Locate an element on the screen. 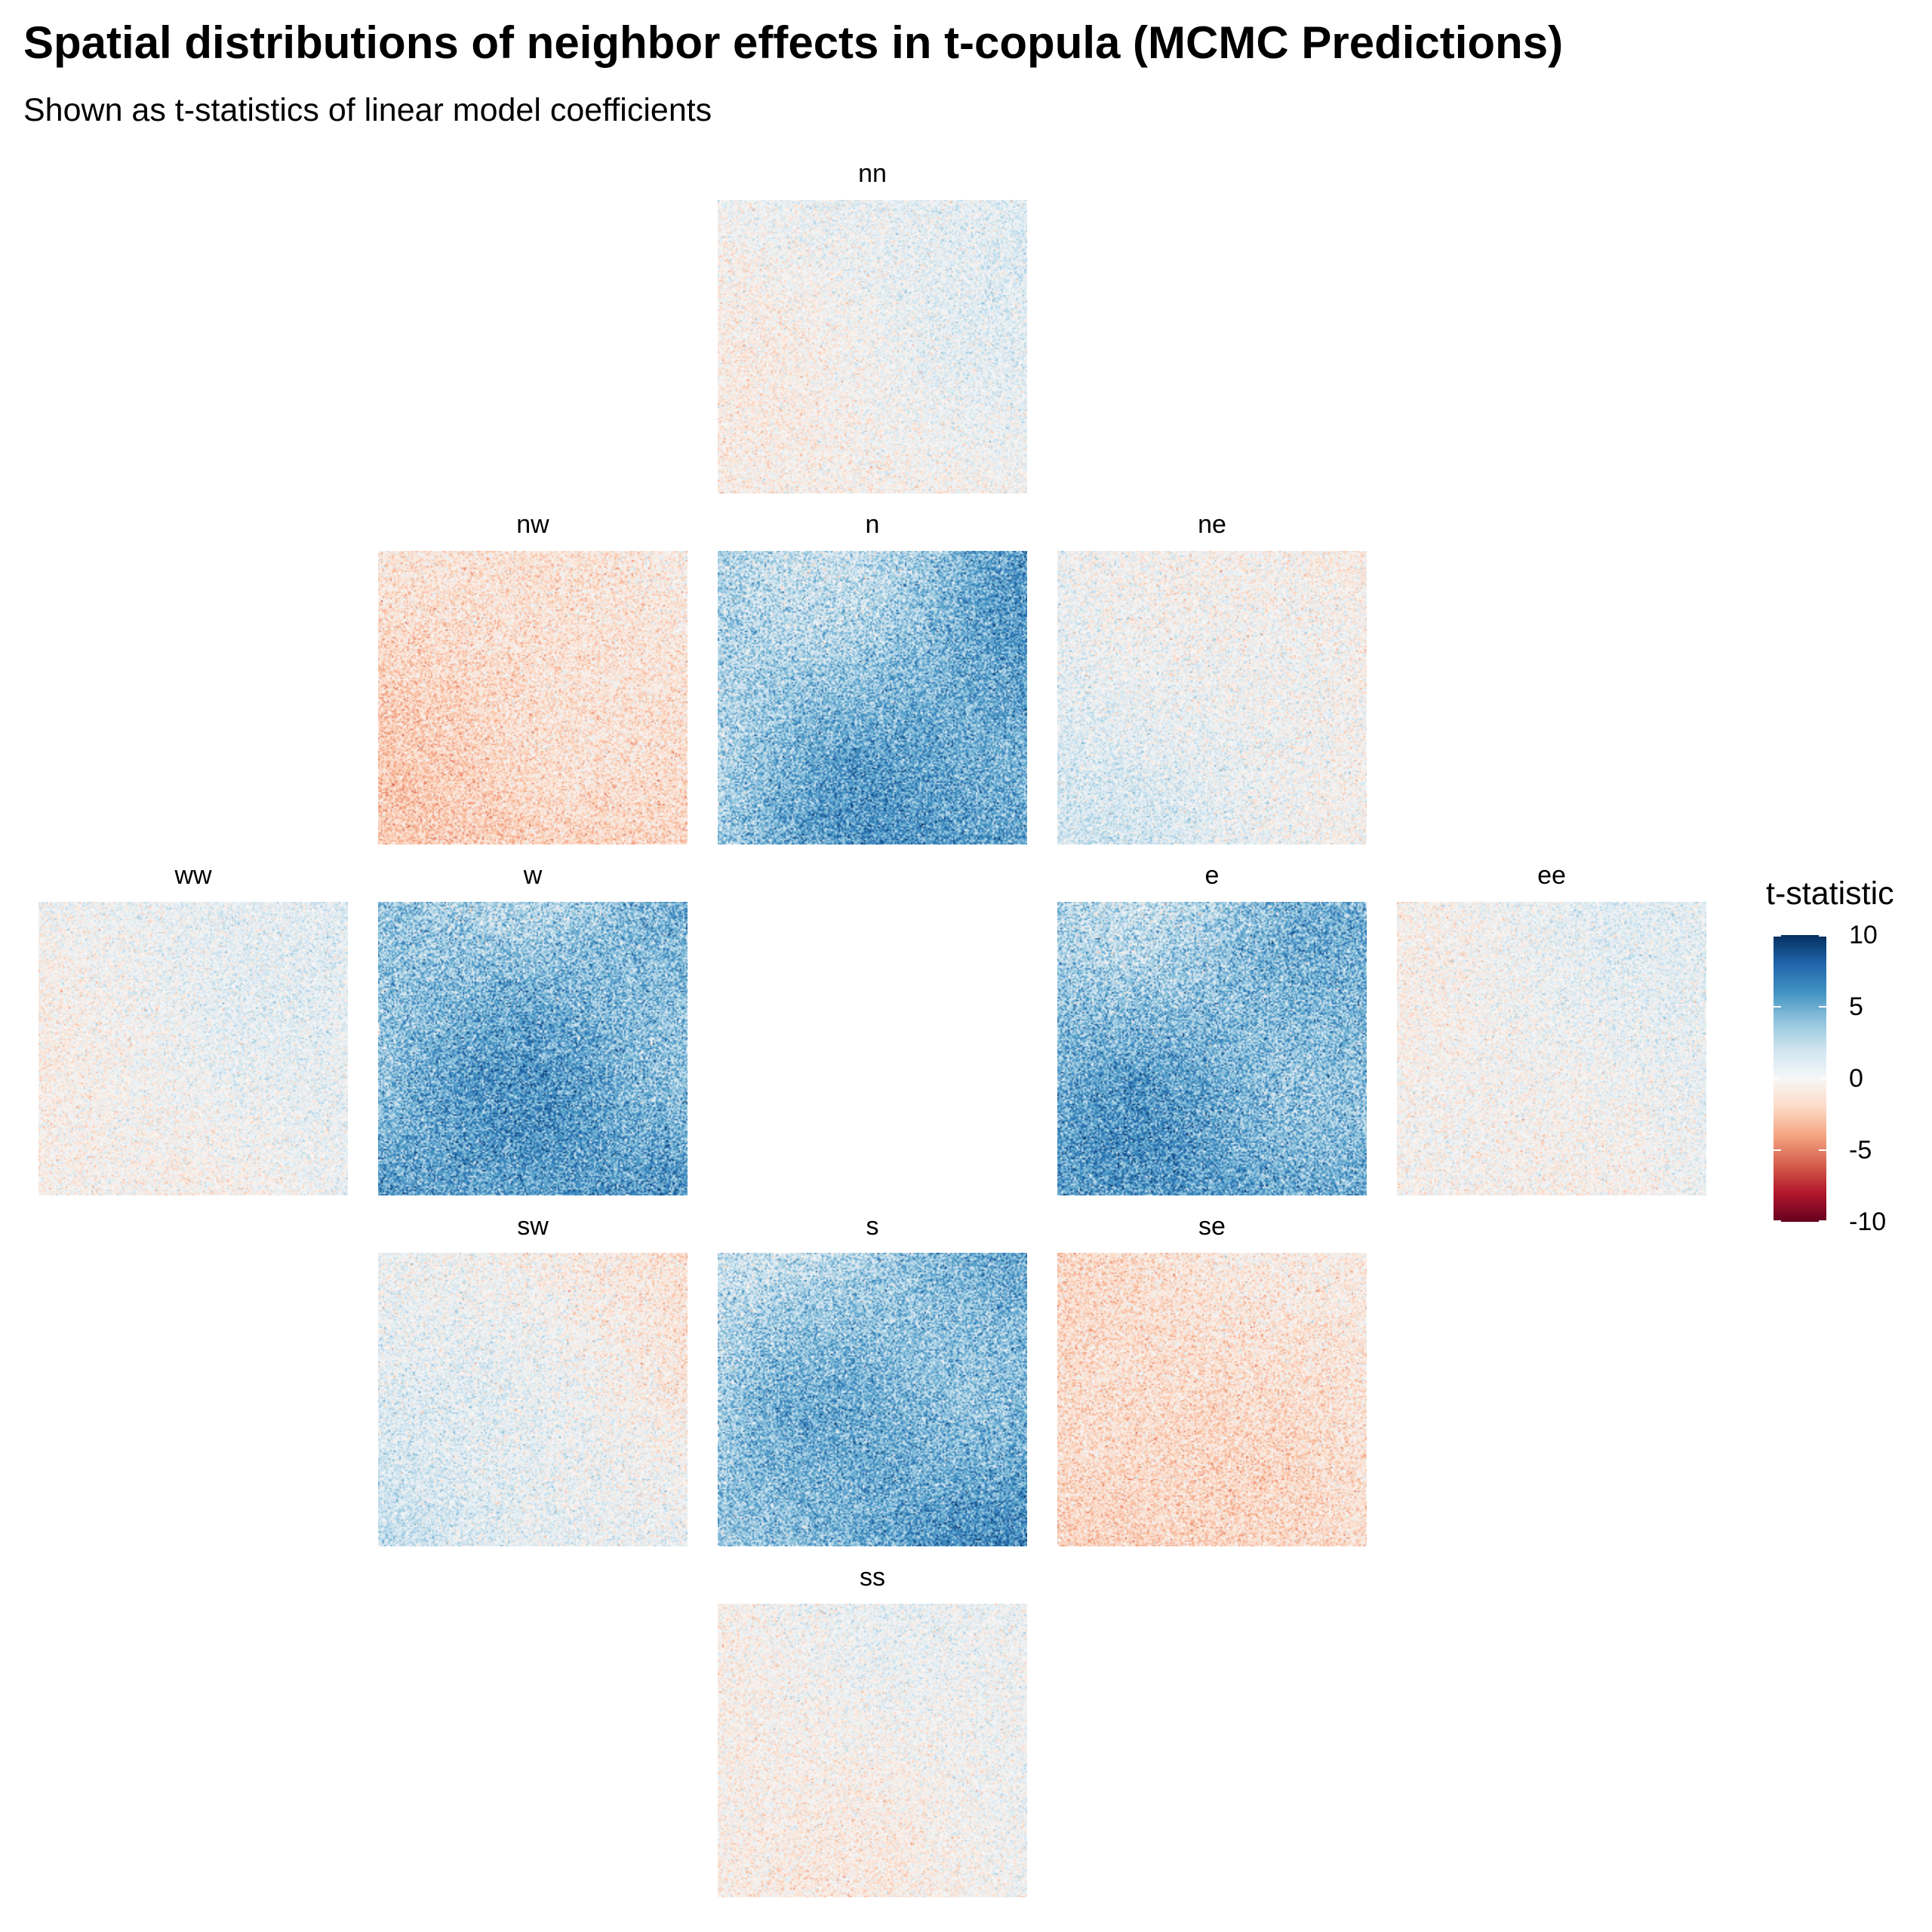 The height and width of the screenshot is (1932, 1932). facet-label-nn: nn is located at coordinates (872, 173).